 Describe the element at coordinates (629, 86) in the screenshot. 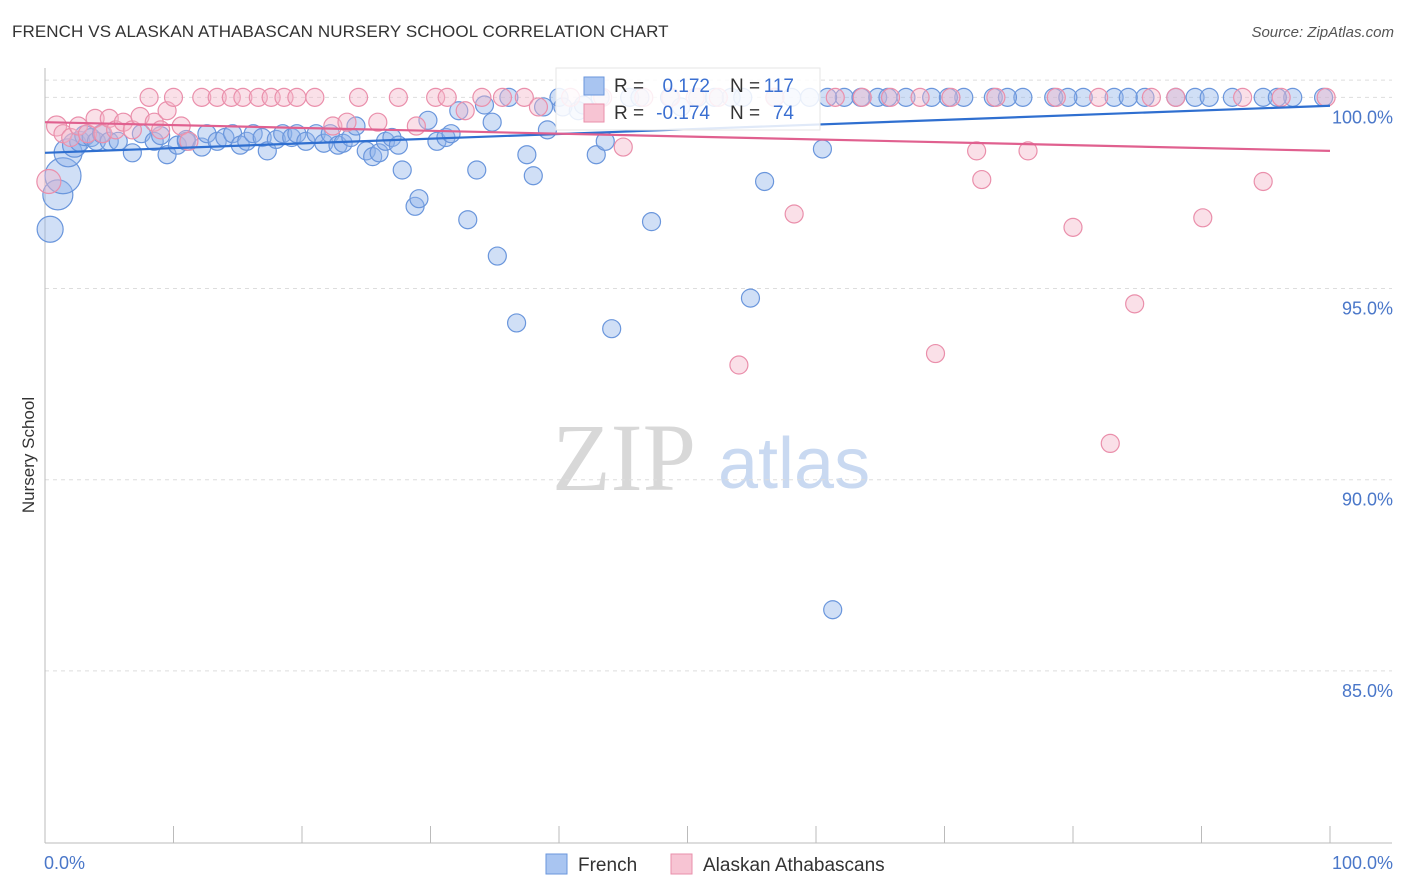

I see `stats-r-label-french: R =` at that location.